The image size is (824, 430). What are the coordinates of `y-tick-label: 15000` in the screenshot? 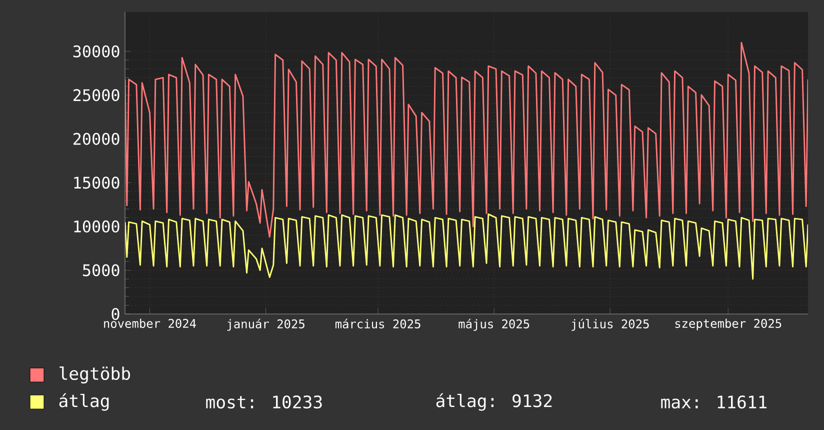 It's located at (97, 182).